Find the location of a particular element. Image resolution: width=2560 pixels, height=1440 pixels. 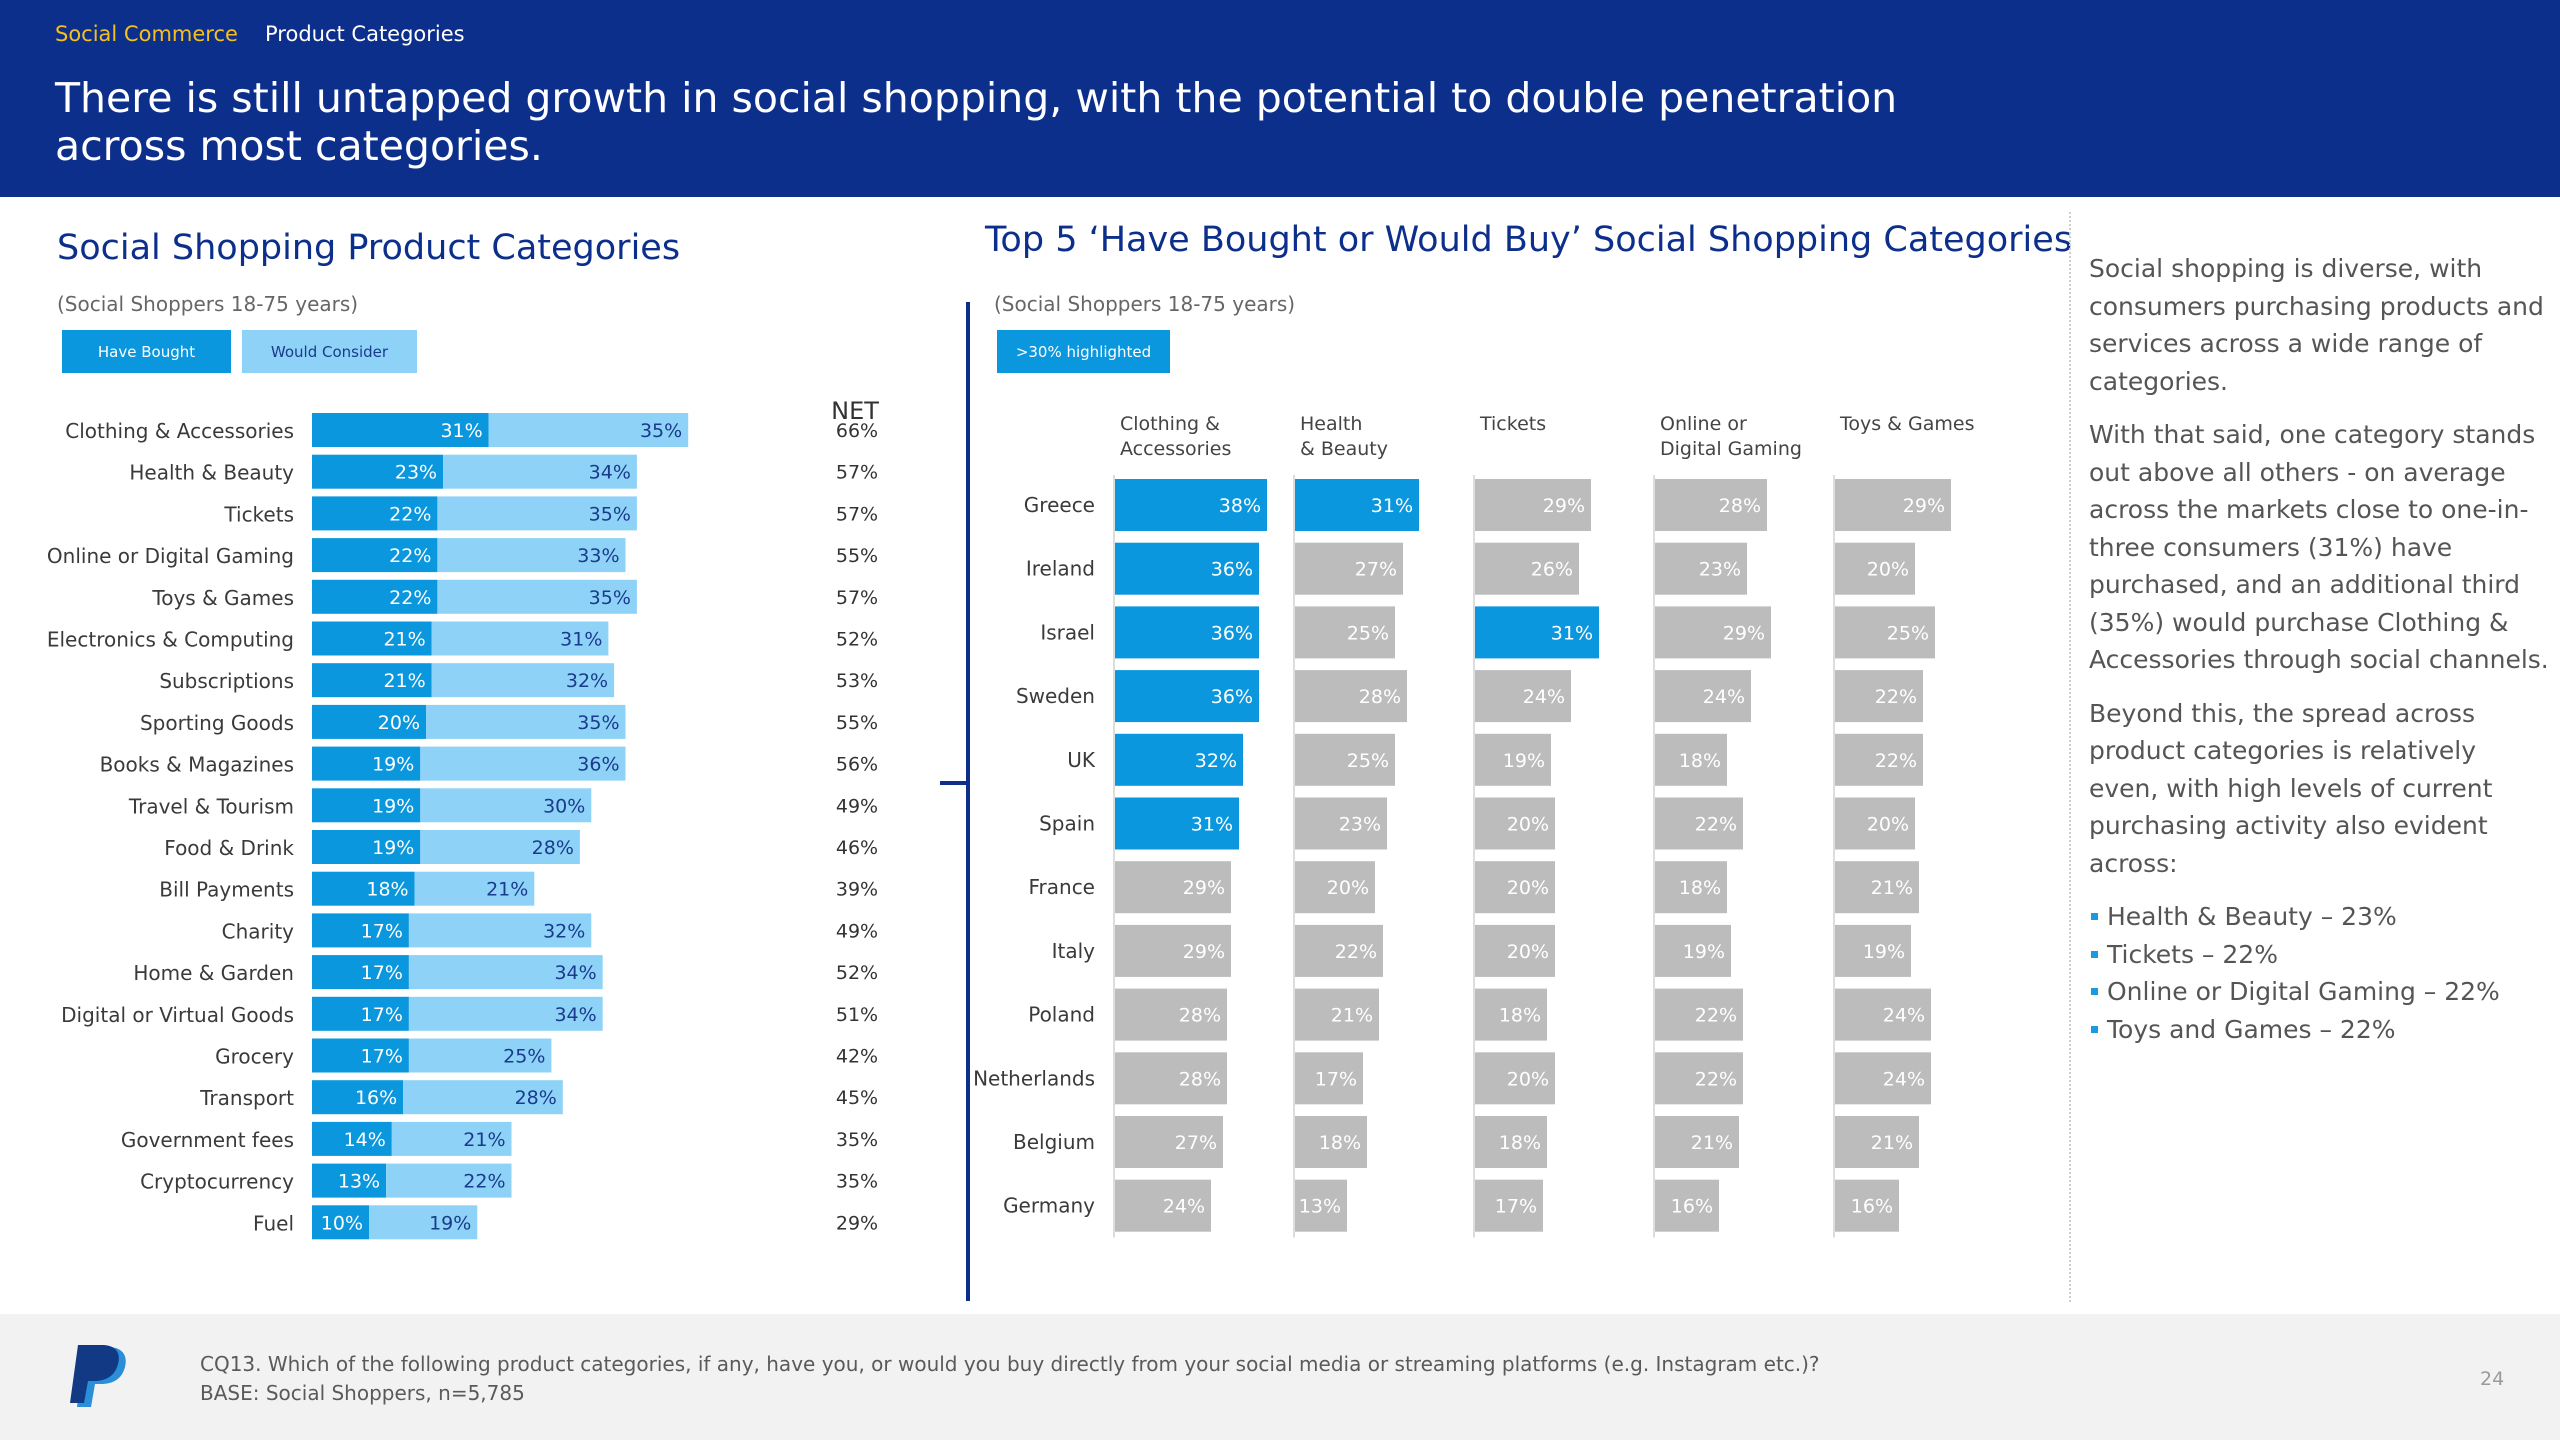

breadcrumb-product-categories: Product Categories is located at coordinates (365, 34).